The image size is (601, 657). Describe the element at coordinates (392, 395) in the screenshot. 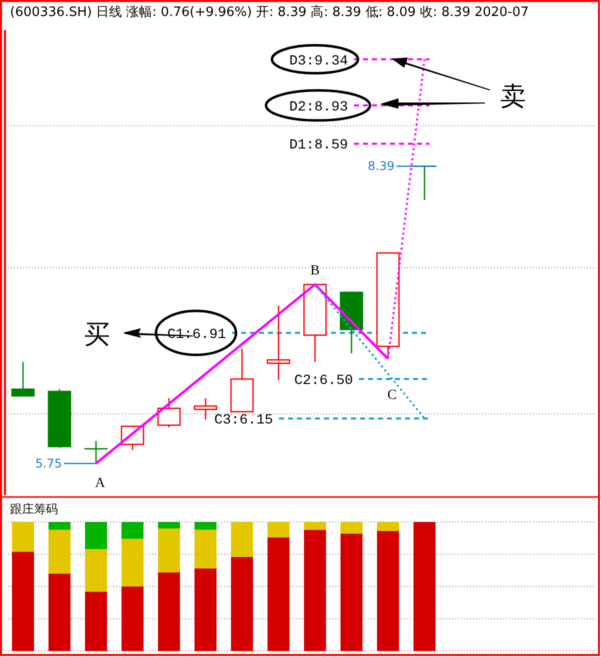

I see `data-label: C` at that location.